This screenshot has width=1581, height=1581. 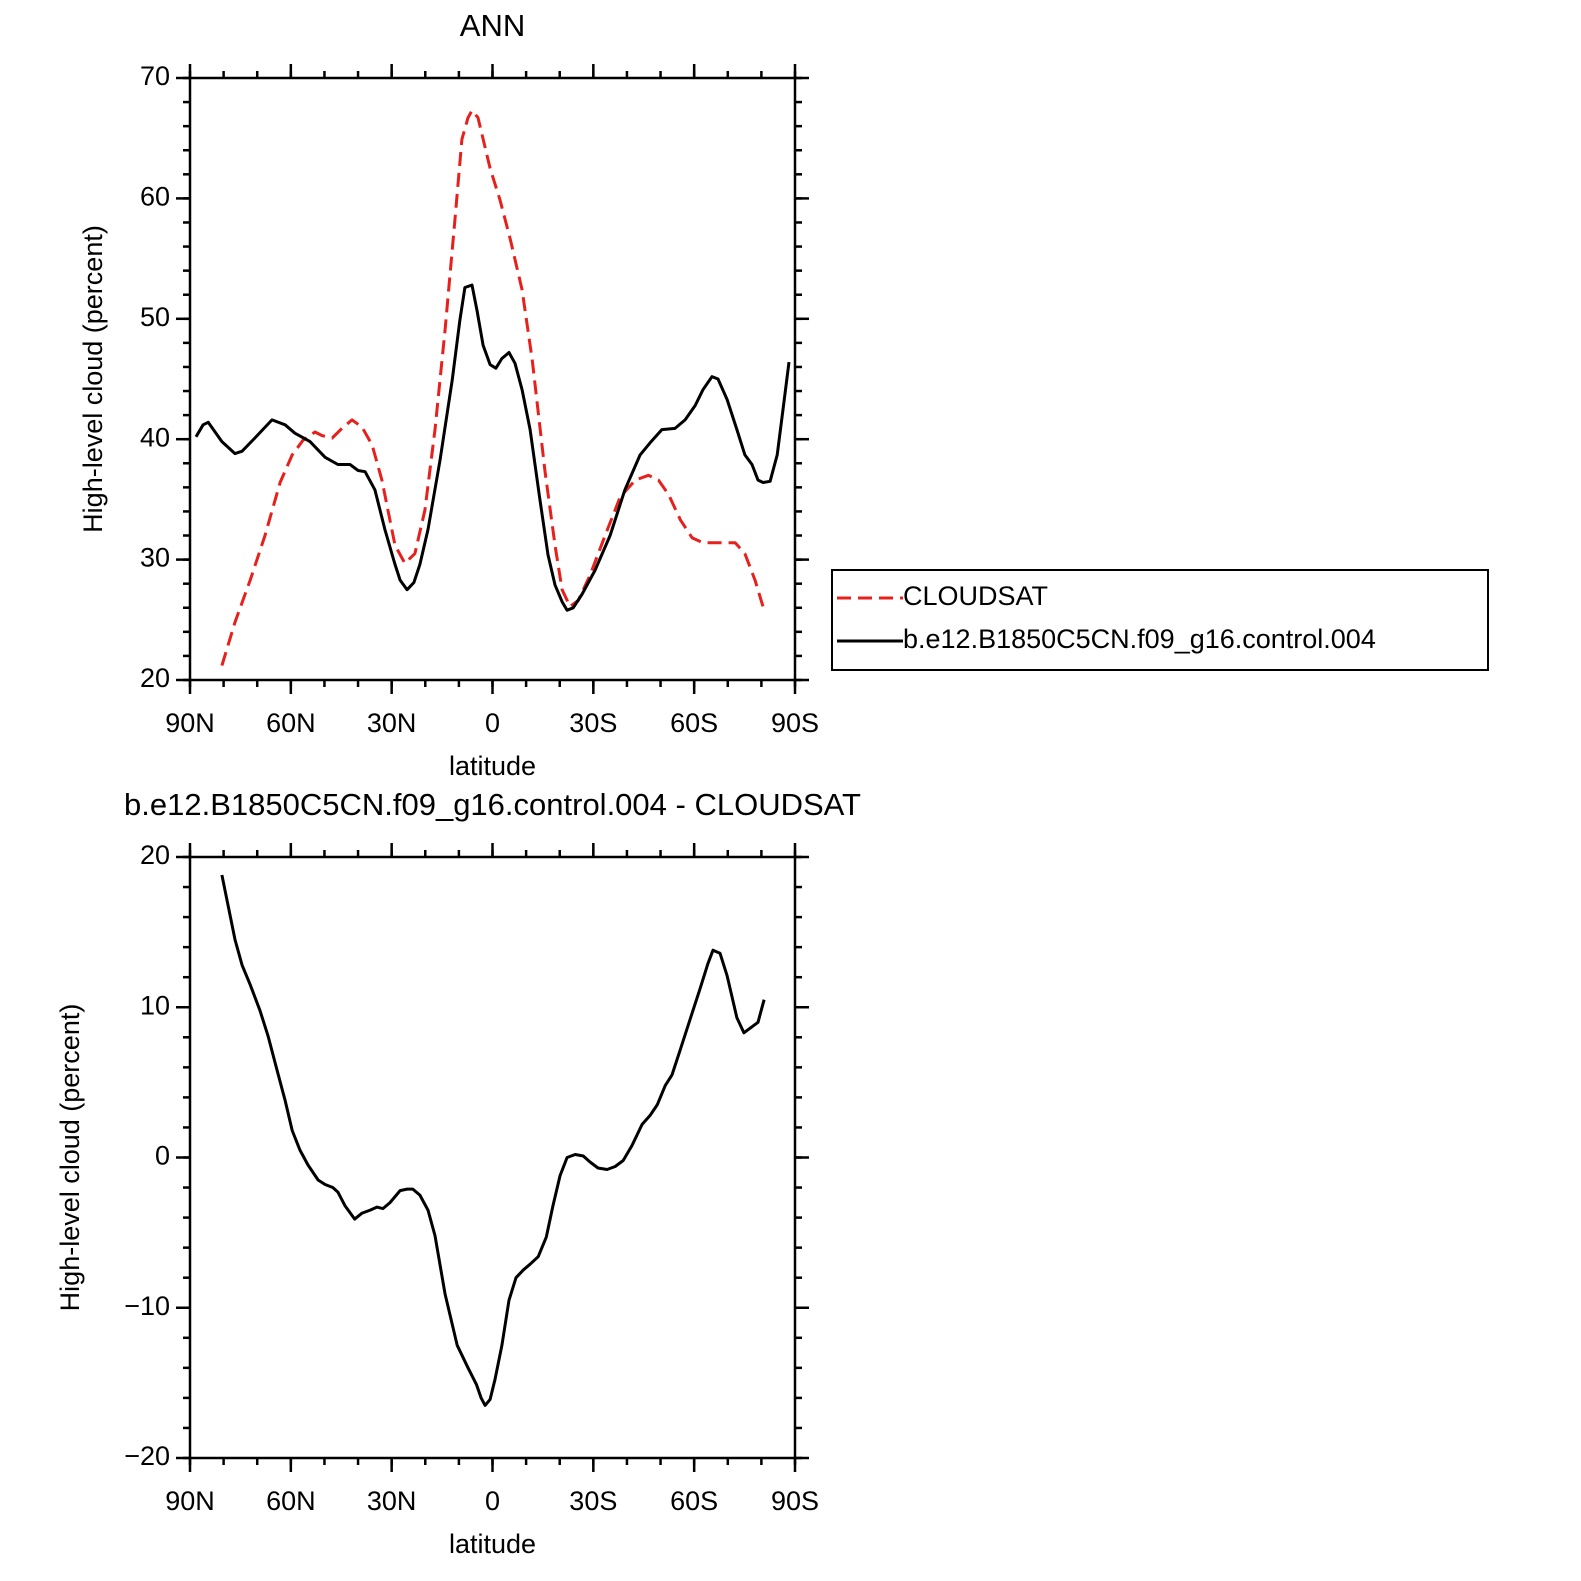 I want to click on y-tick-label: 40, so click(x=155, y=437).